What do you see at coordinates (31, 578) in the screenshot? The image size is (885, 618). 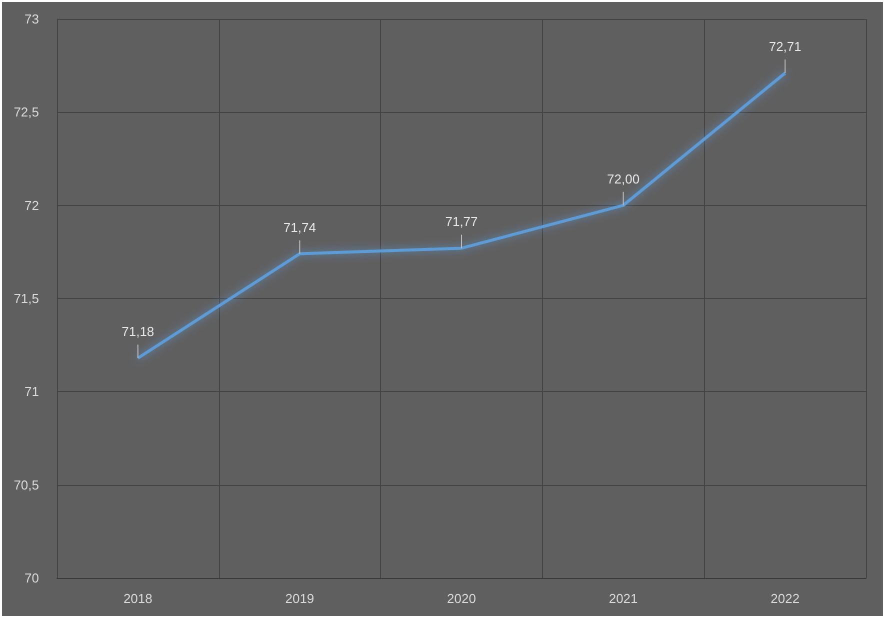 I see `y-tick-label: 70` at bounding box center [31, 578].